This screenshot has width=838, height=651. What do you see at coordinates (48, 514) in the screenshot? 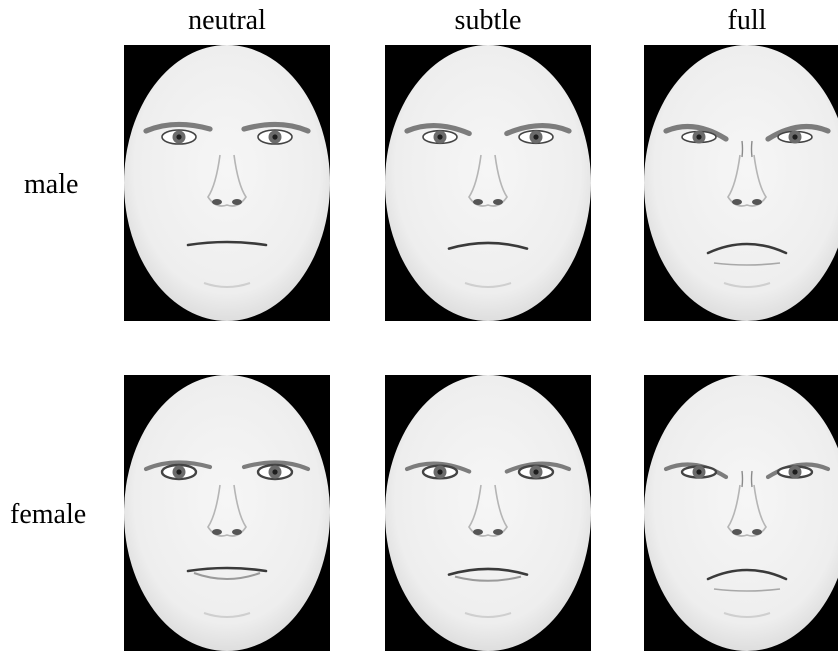
I see `row-label-female: female` at bounding box center [48, 514].